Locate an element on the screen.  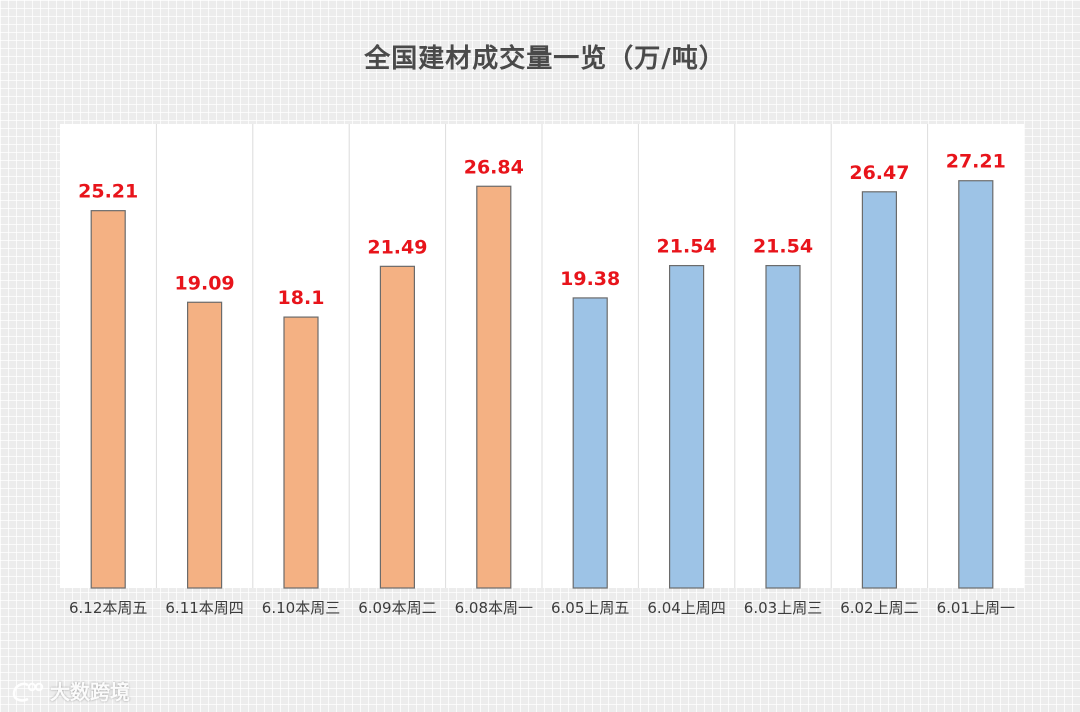
x-tick-label: 6.10本周三 is located at coordinates (301, 608).